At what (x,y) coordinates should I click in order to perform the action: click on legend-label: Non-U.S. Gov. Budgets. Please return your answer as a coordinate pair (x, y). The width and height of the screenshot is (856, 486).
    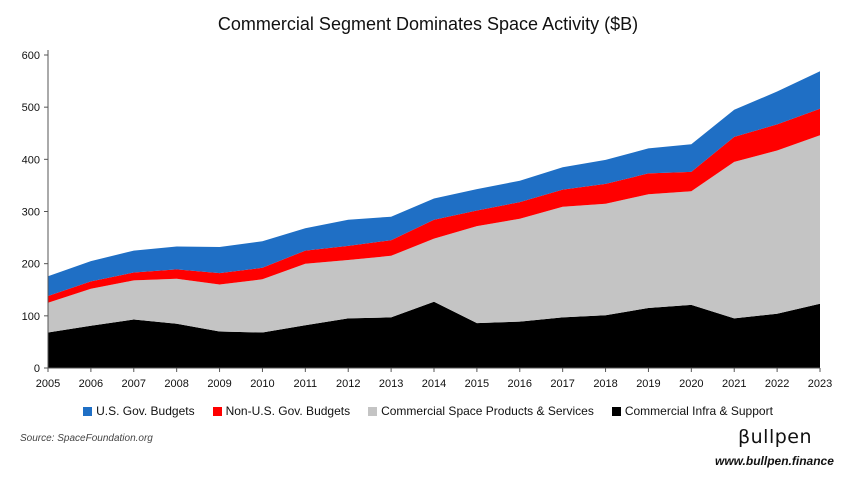
    Looking at the image, I should click on (288, 411).